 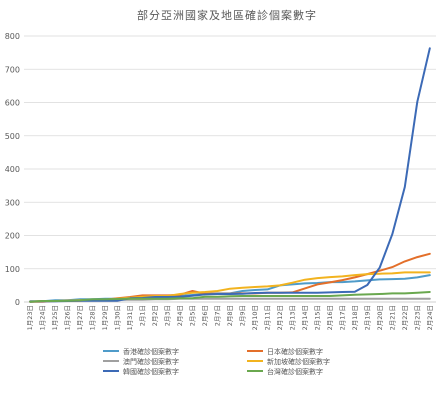 What do you see at coordinates (267, 317) in the screenshot?
I see `x-tick-label: 2月11日` at bounding box center [267, 317].